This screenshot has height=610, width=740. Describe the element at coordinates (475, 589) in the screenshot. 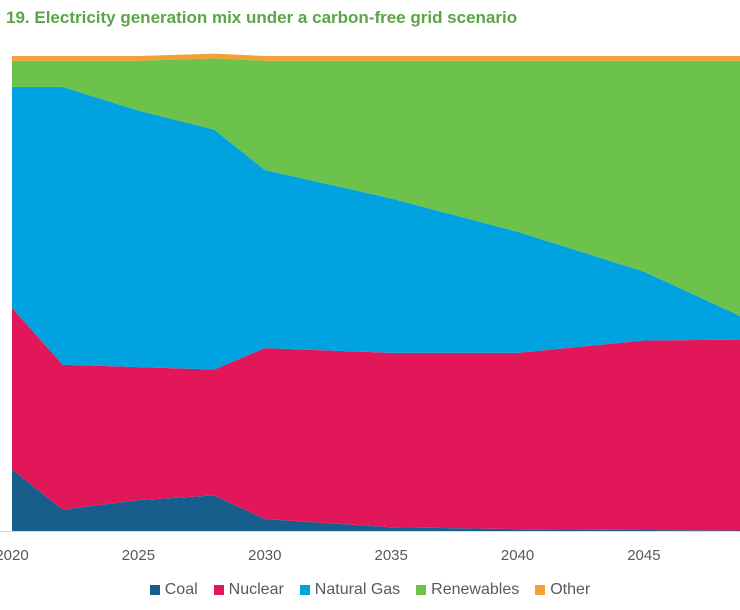

I see `legend-label: Renewables` at that location.